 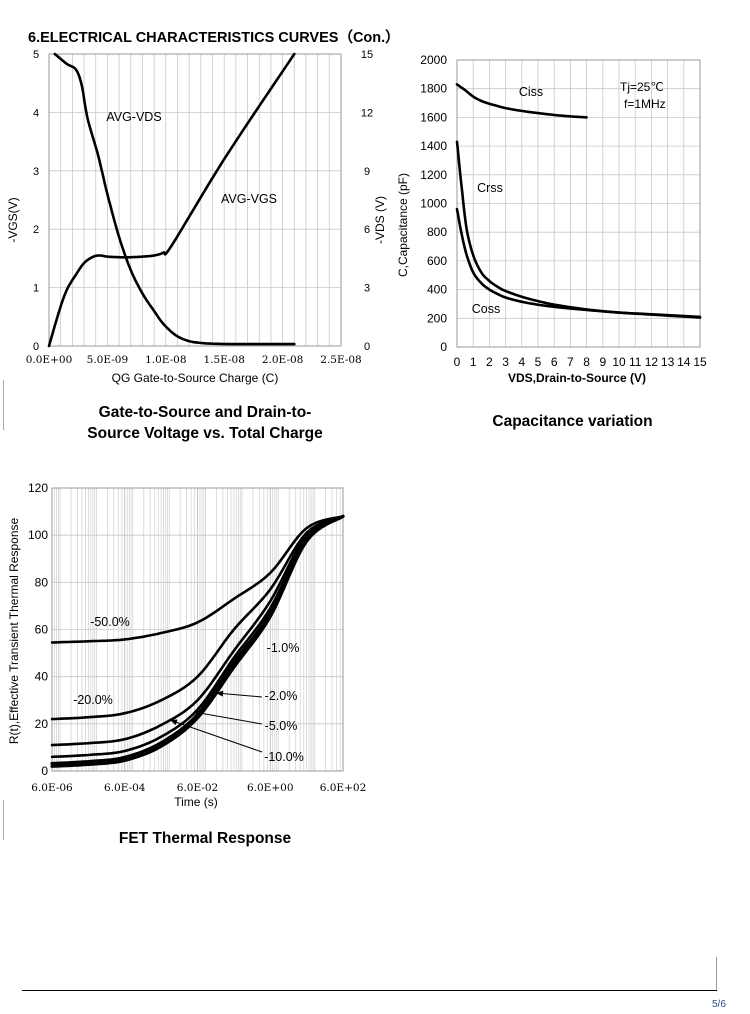 I want to click on chart2-y-tick-label: 200, so click(x=437, y=318).